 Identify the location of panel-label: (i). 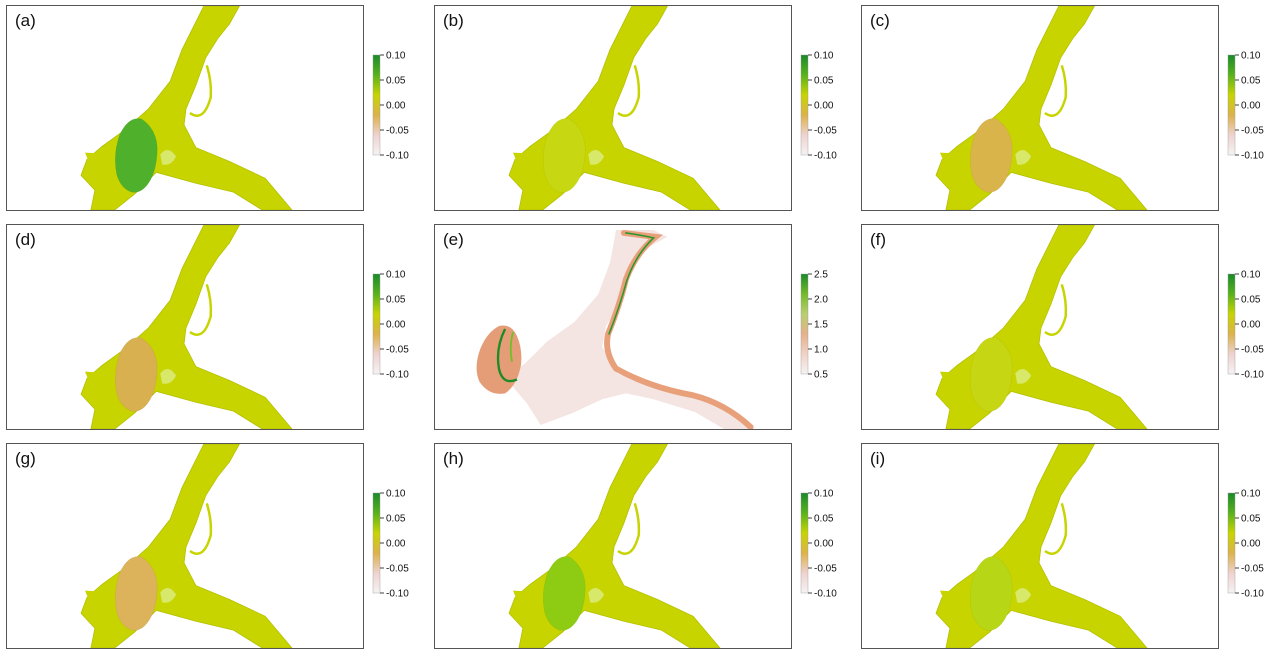
(878, 458).